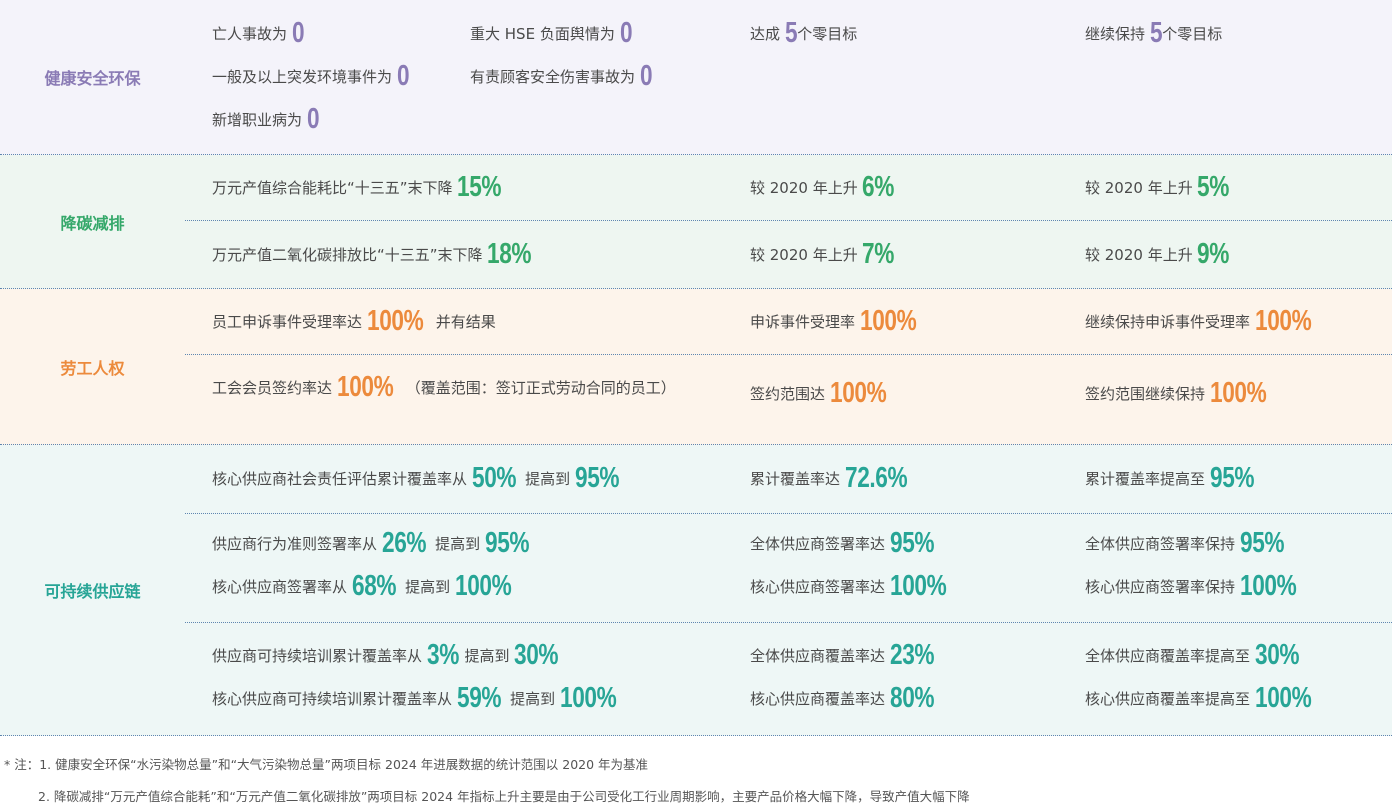 The height and width of the screenshot is (809, 1392). What do you see at coordinates (917, 187) in the screenshot?
I see `target-line: 较 2020 年上升 6%` at bounding box center [917, 187].